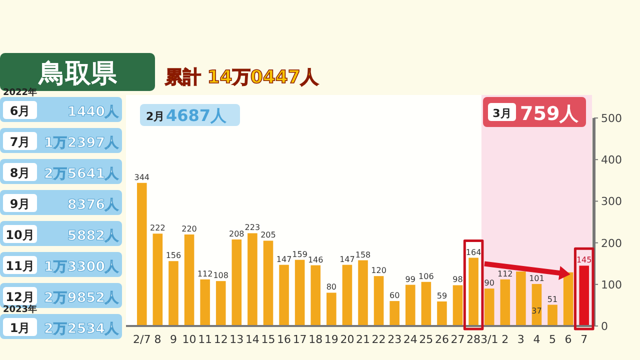  What do you see at coordinates (395, 339) in the screenshot?
I see `x-tick-label: 23` at bounding box center [395, 339].